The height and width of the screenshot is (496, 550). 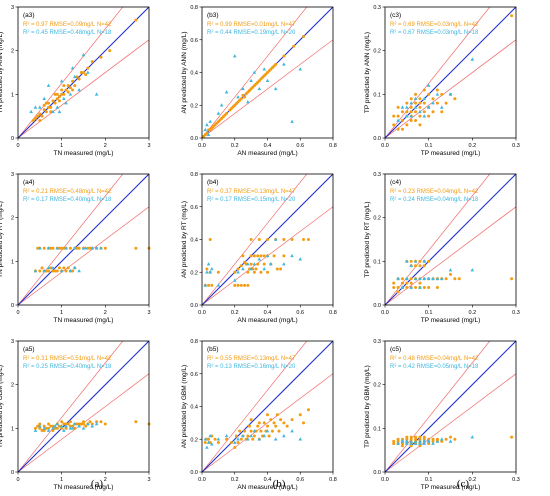 I want to click on x-tick-label: 0.3, so click(x=516, y=480).